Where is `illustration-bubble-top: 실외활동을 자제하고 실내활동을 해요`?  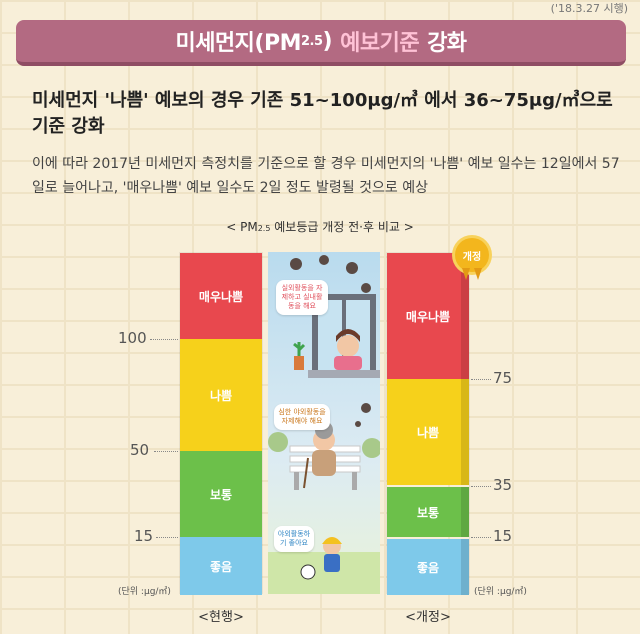
illustration-bubble-top: 실외활동을 자제하고 실내활동을 해요 is located at coordinates (302, 297).